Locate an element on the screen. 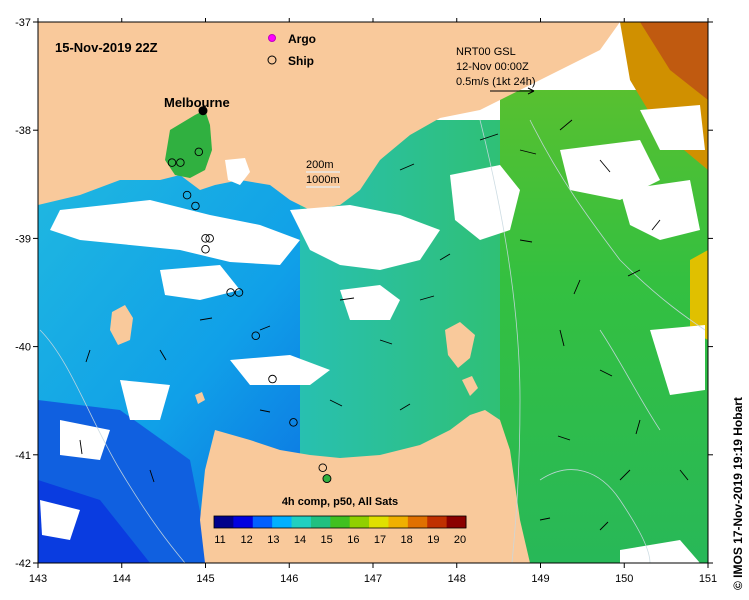 This screenshot has height=600, width=749. x-tick-label: 143 is located at coordinates (38, 579).